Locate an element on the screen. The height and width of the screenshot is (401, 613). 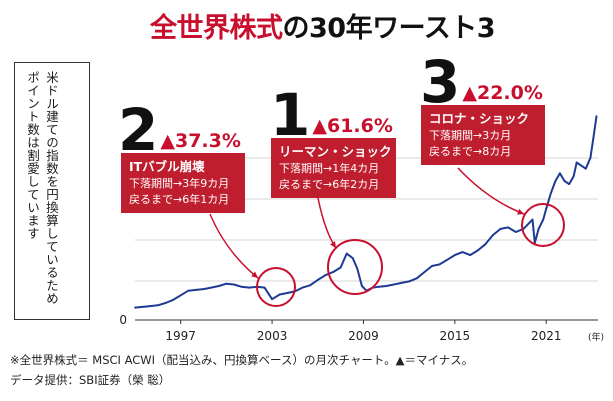
arrow-it-bubble is located at coordinates (234, 246).